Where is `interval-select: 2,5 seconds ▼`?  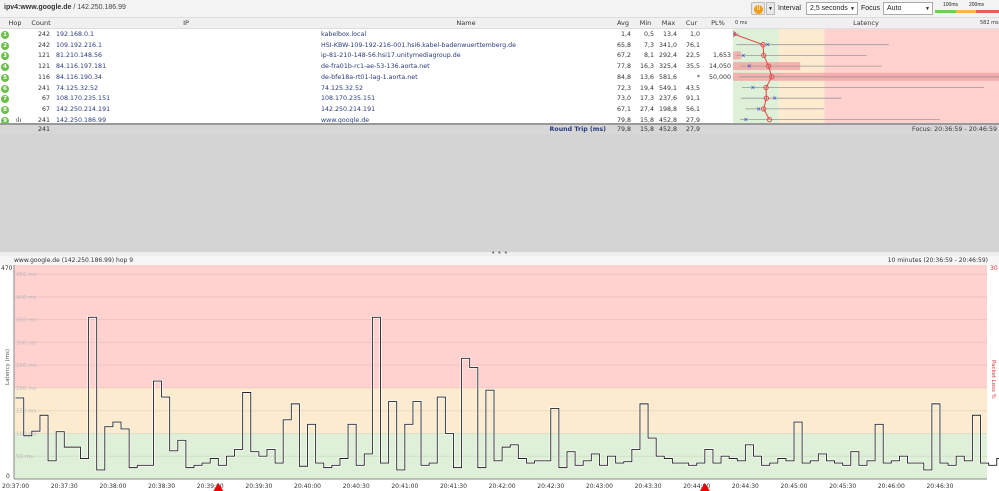 interval-select: 2,5 seconds ▼ is located at coordinates (832, 8).